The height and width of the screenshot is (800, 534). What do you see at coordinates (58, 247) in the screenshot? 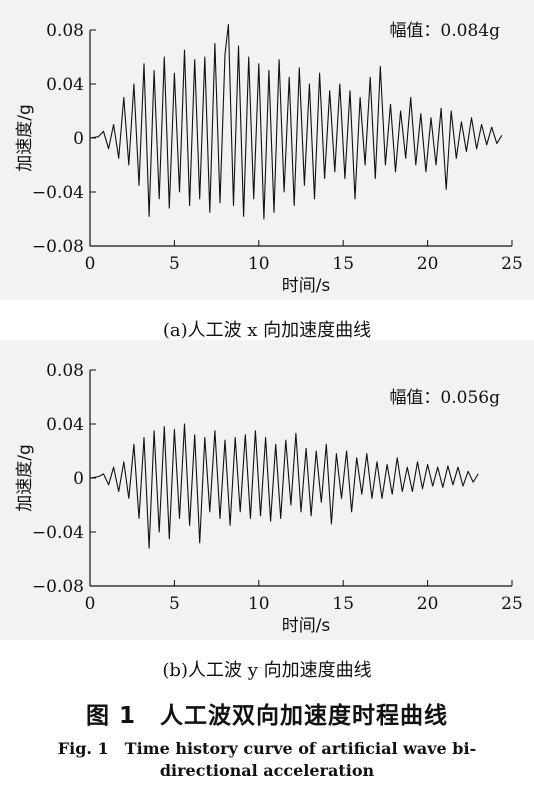
I see `chart-a-y-tick-label: −0.08` at bounding box center [58, 247].